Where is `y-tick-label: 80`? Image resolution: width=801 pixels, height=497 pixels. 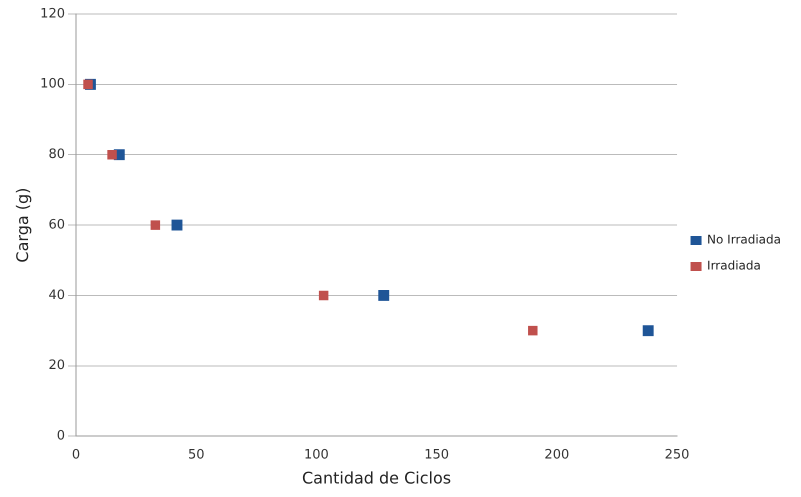
y-tick-label: 80 is located at coordinates (57, 154).